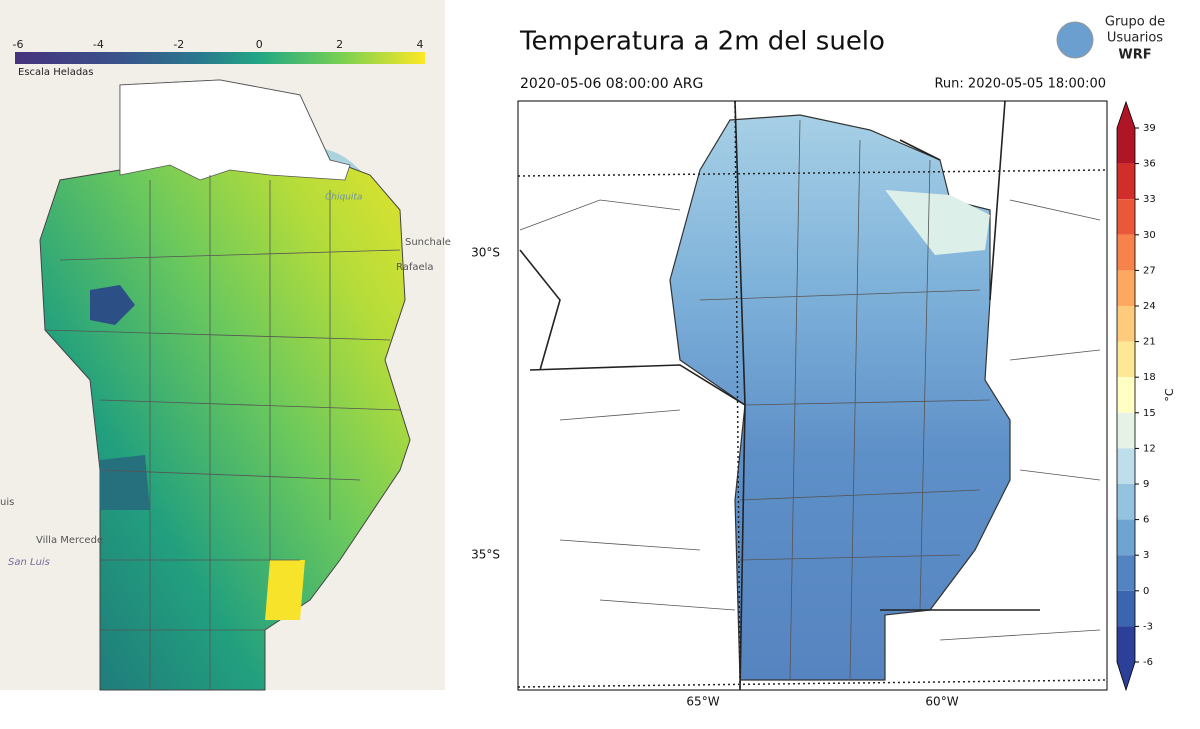  I want to click on colorbar-tick-label: 4, so click(420, 44).